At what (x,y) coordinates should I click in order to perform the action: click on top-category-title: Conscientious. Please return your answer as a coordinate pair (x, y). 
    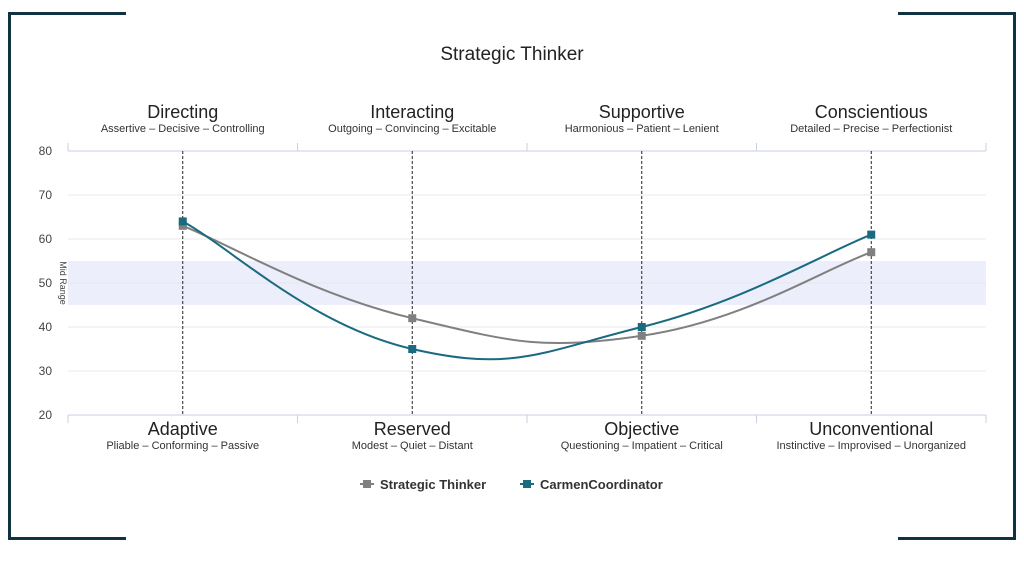
    Looking at the image, I should click on (871, 112).